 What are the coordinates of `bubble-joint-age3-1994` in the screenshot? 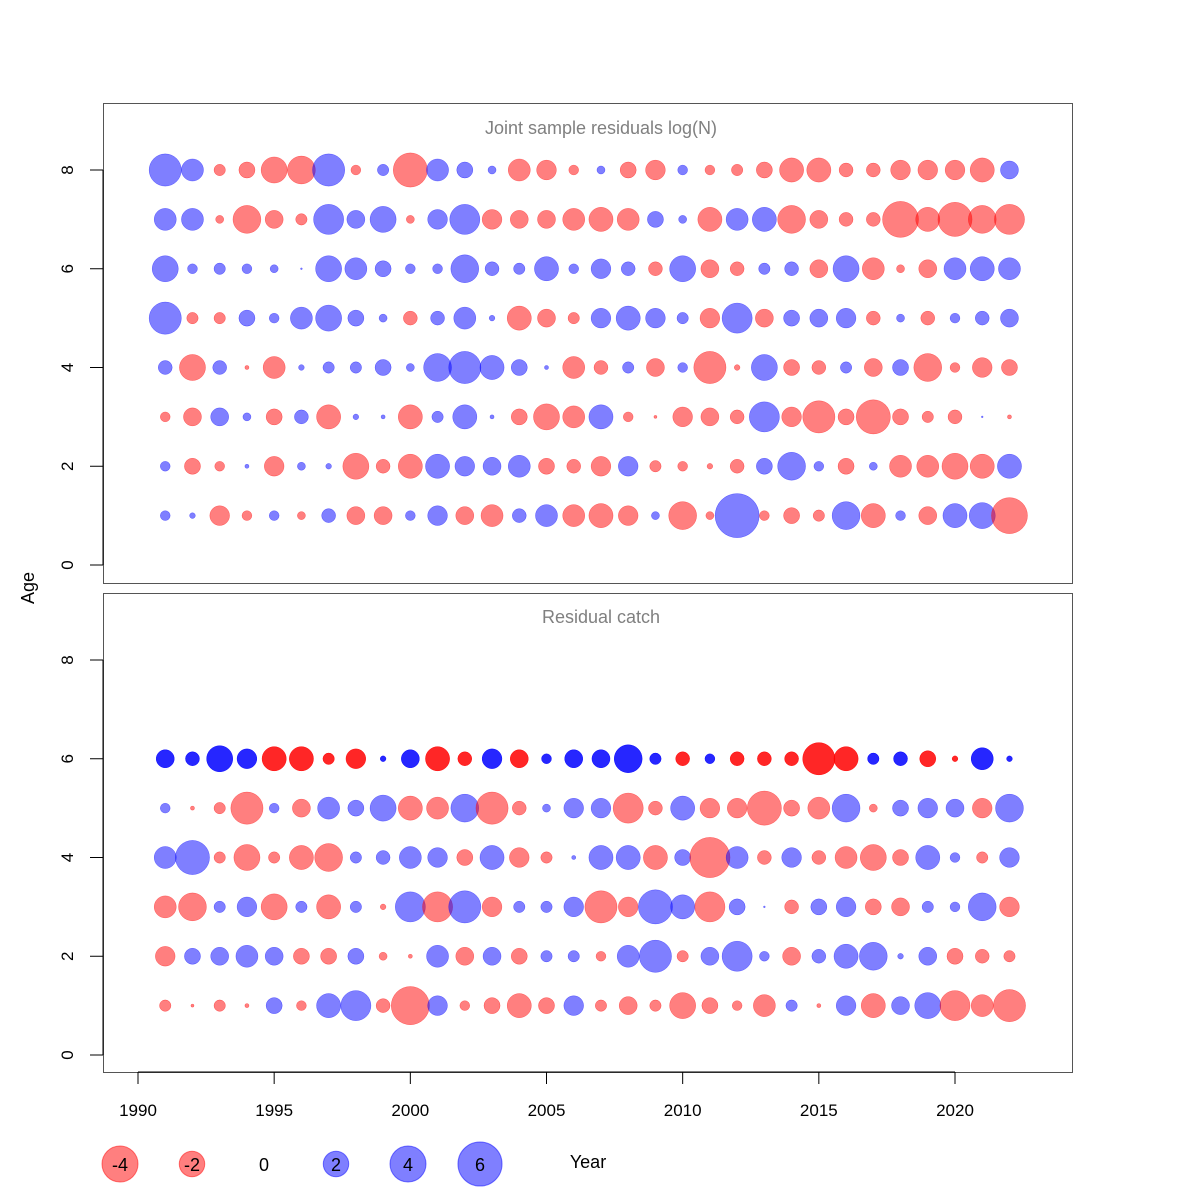 It's located at (247, 417).